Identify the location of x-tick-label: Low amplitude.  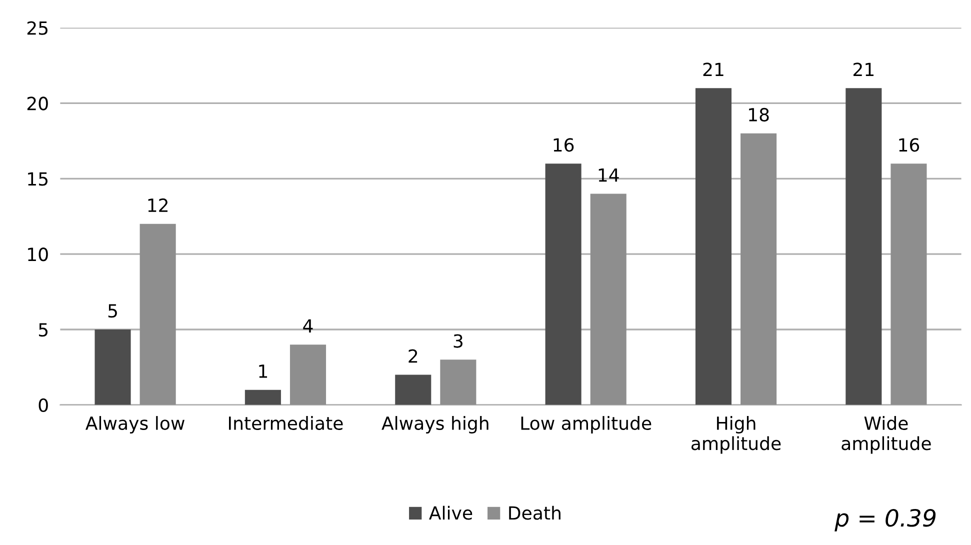
(586, 425).